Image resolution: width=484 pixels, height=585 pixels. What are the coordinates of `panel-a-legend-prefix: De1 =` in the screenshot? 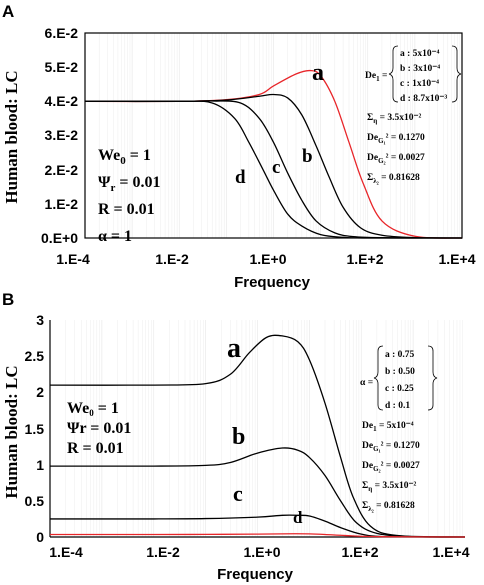 It's located at (376, 77).